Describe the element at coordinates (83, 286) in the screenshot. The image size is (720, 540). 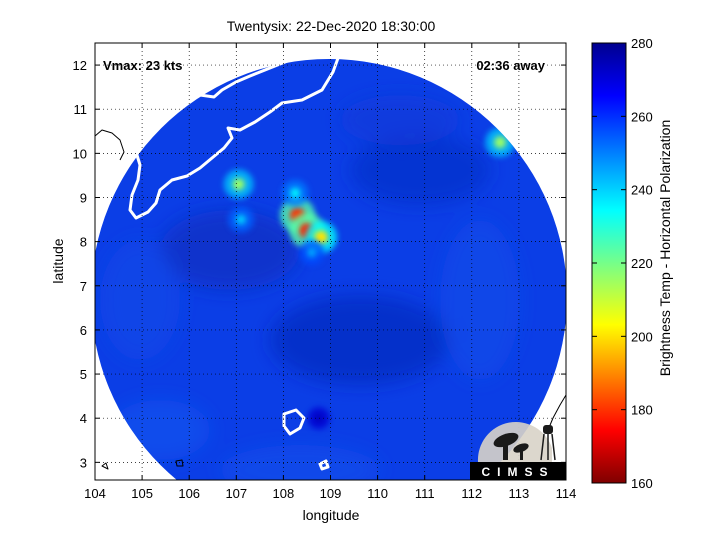
I see `y-tick-label: 7` at that location.